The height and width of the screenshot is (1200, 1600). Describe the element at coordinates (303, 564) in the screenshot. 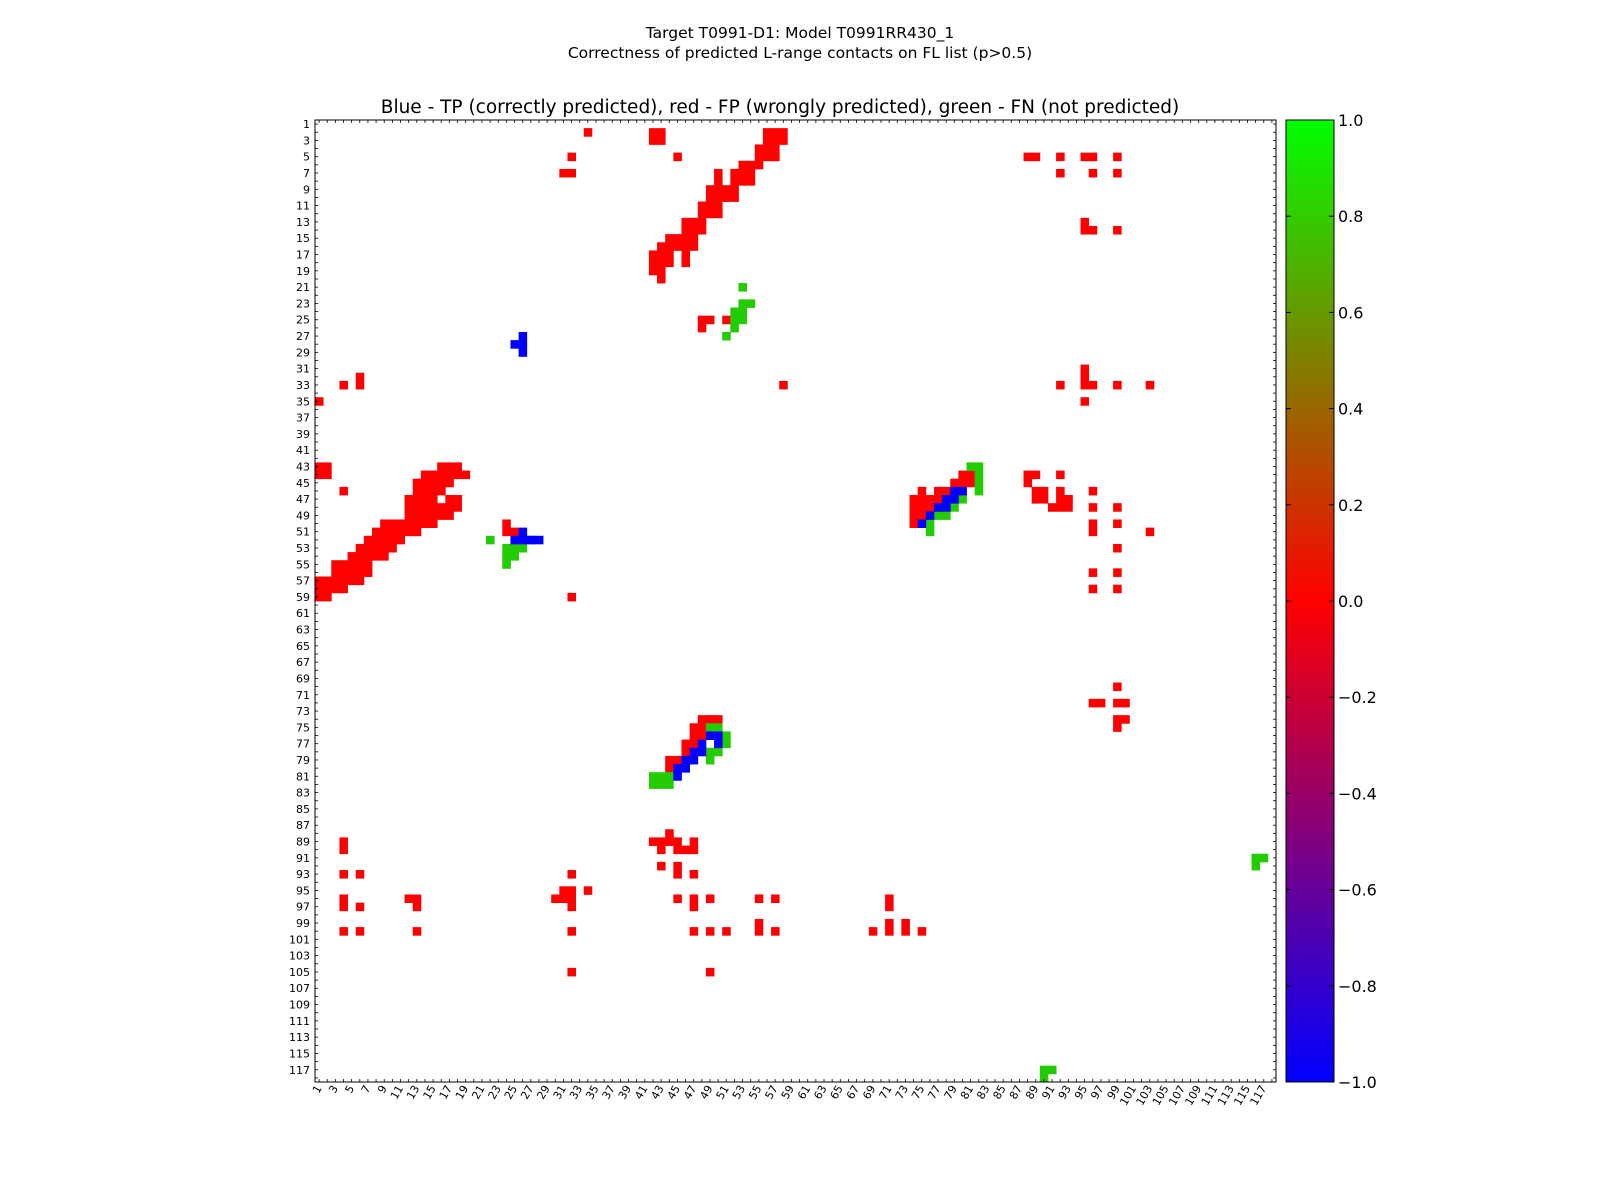

I see `y-tick-label: 55` at that location.